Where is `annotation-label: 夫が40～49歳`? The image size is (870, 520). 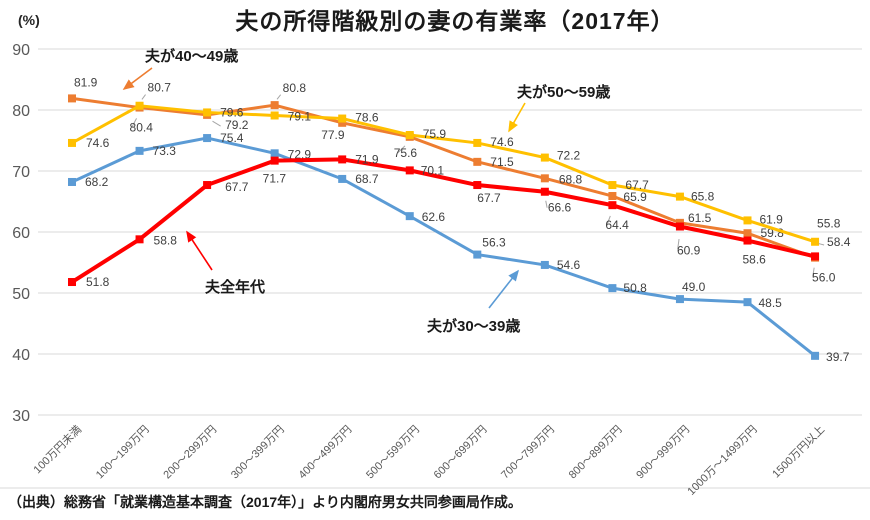 annotation-label: 夫が40～49歳 is located at coordinates (191, 56).